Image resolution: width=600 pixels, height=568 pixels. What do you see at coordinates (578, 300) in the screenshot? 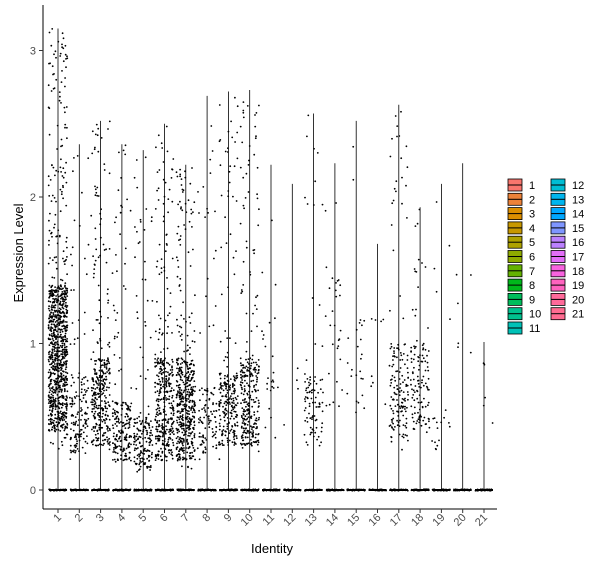
I see `legend-label-20: 20` at bounding box center [578, 300].